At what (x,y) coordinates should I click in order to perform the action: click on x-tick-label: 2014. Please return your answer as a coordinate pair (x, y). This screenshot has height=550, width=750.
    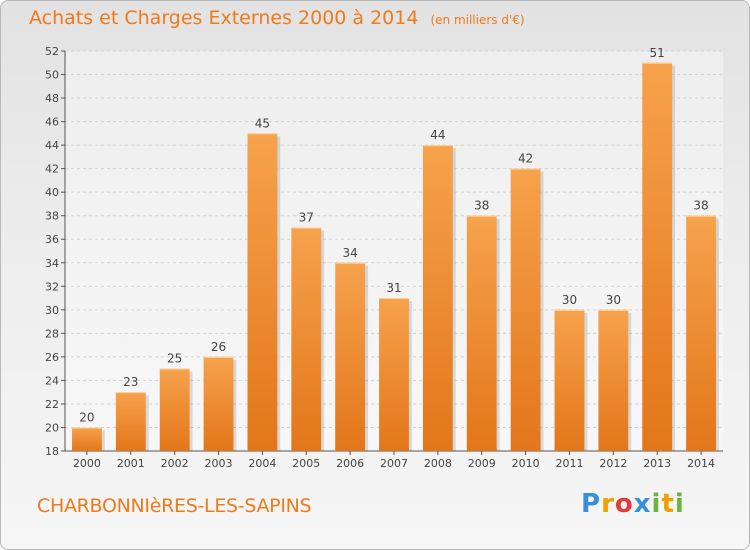
    Looking at the image, I should click on (701, 463).